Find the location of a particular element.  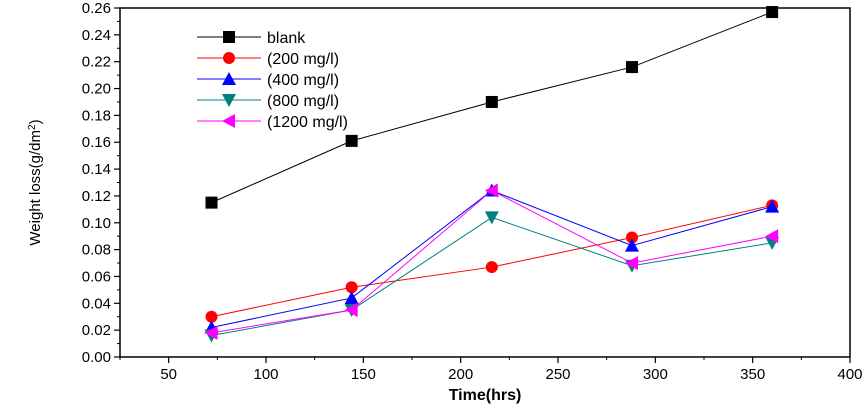

y-axis-title-base: Weight loss(g/dm is located at coordinates (35, 188).